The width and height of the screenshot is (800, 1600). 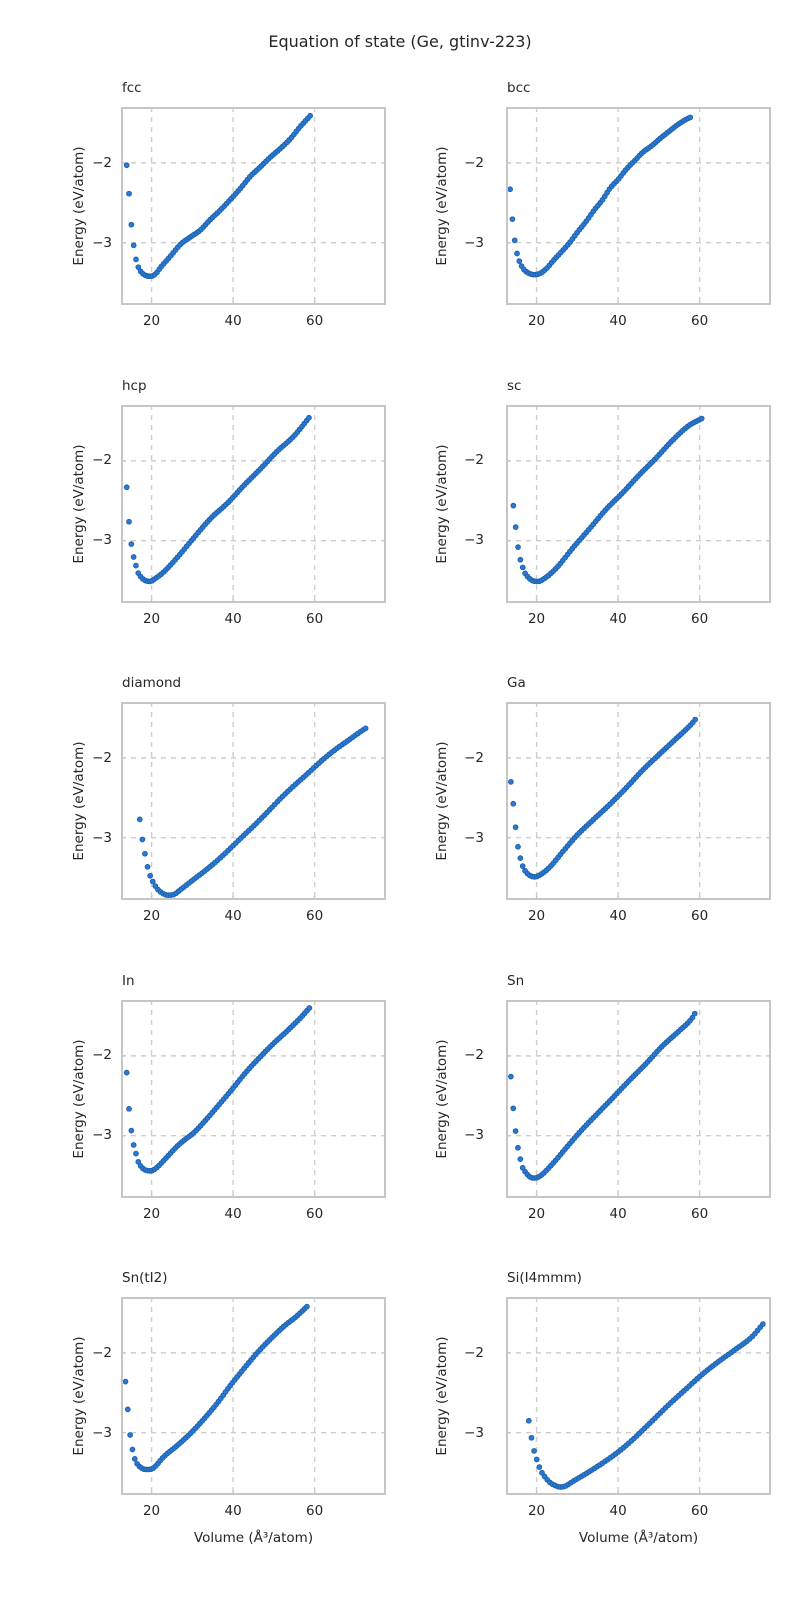 What do you see at coordinates (152, 683) in the screenshot?
I see `subplot-title: diamond` at bounding box center [152, 683].